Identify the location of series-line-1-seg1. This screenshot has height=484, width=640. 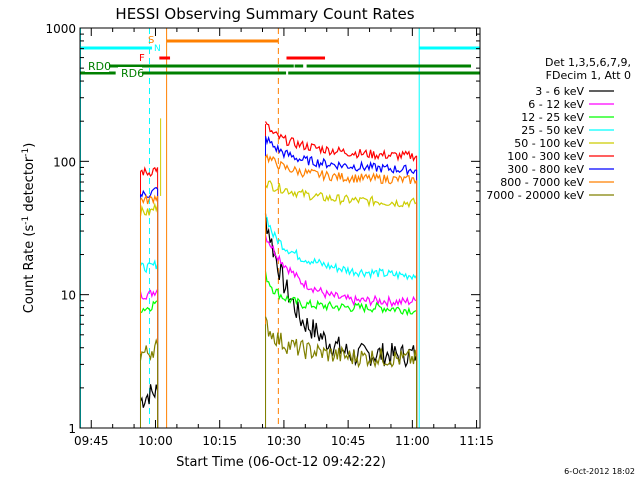
(149, 294).